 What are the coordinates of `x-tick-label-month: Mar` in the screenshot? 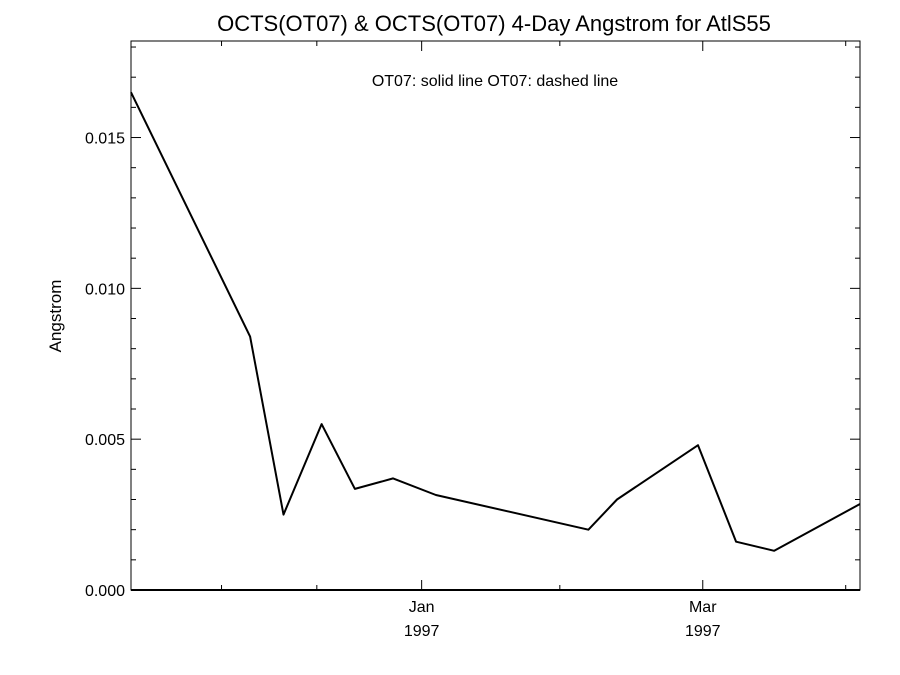 It's located at (703, 607).